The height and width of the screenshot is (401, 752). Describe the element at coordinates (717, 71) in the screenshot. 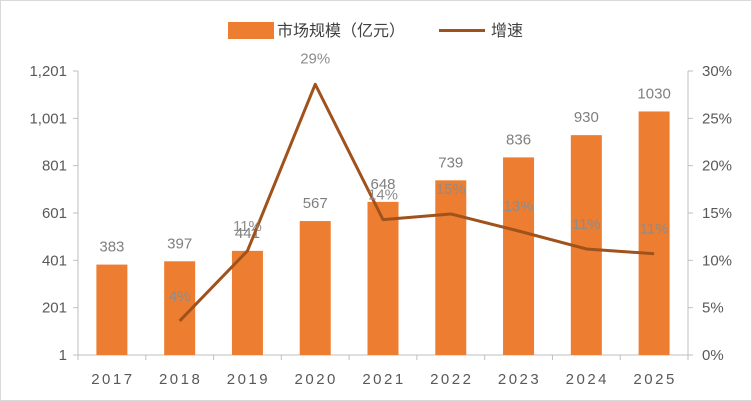

I see `right-tick-label: 30%` at that location.